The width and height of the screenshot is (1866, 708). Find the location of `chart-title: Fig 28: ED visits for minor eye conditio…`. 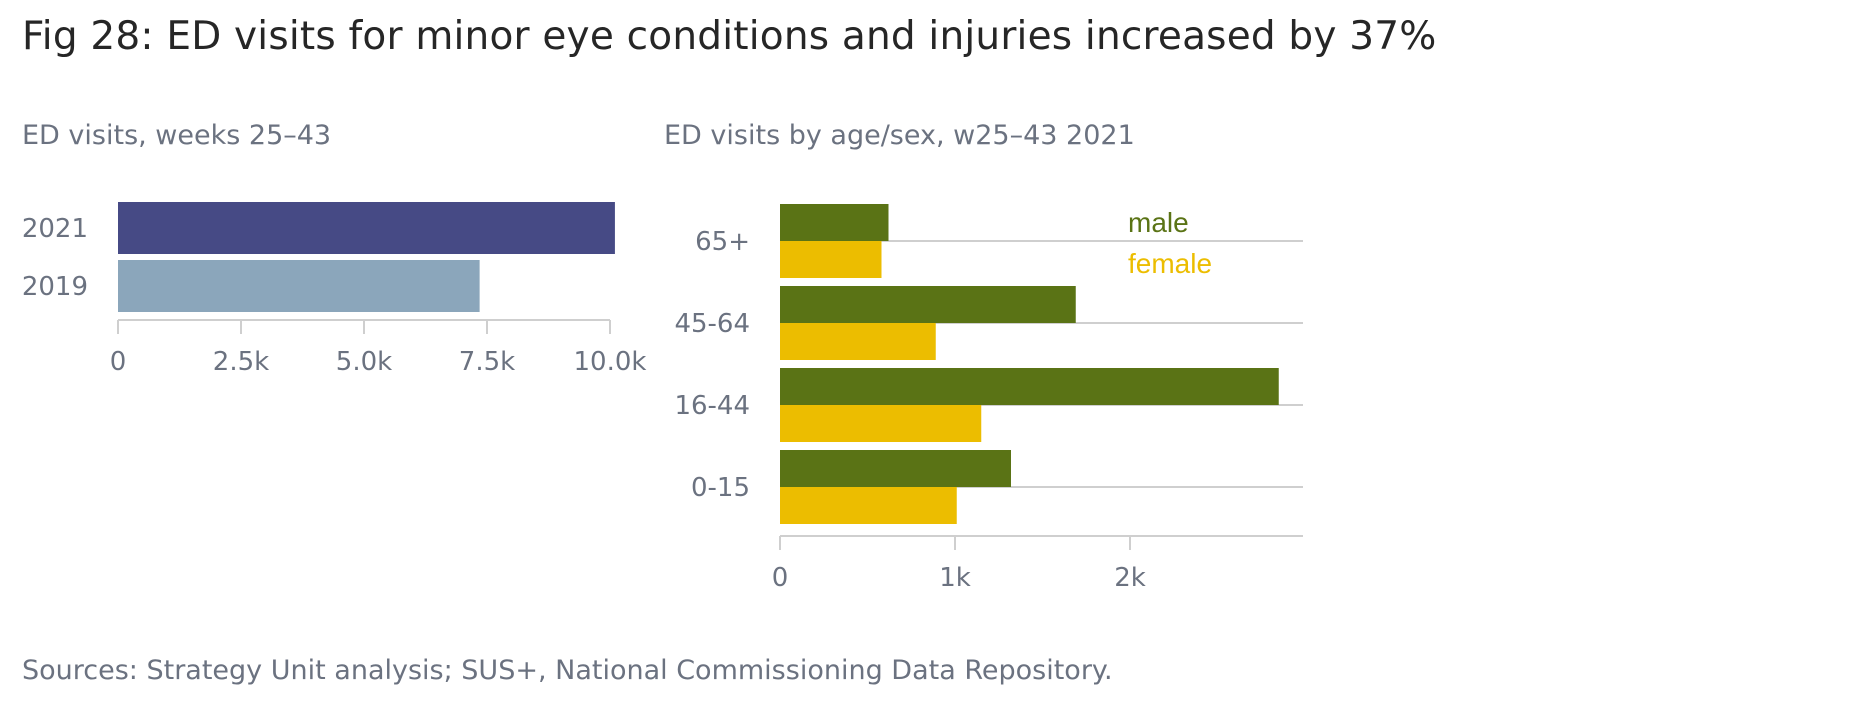

chart-title: Fig 28: ED visits for minor eye conditio… is located at coordinates (729, 36).